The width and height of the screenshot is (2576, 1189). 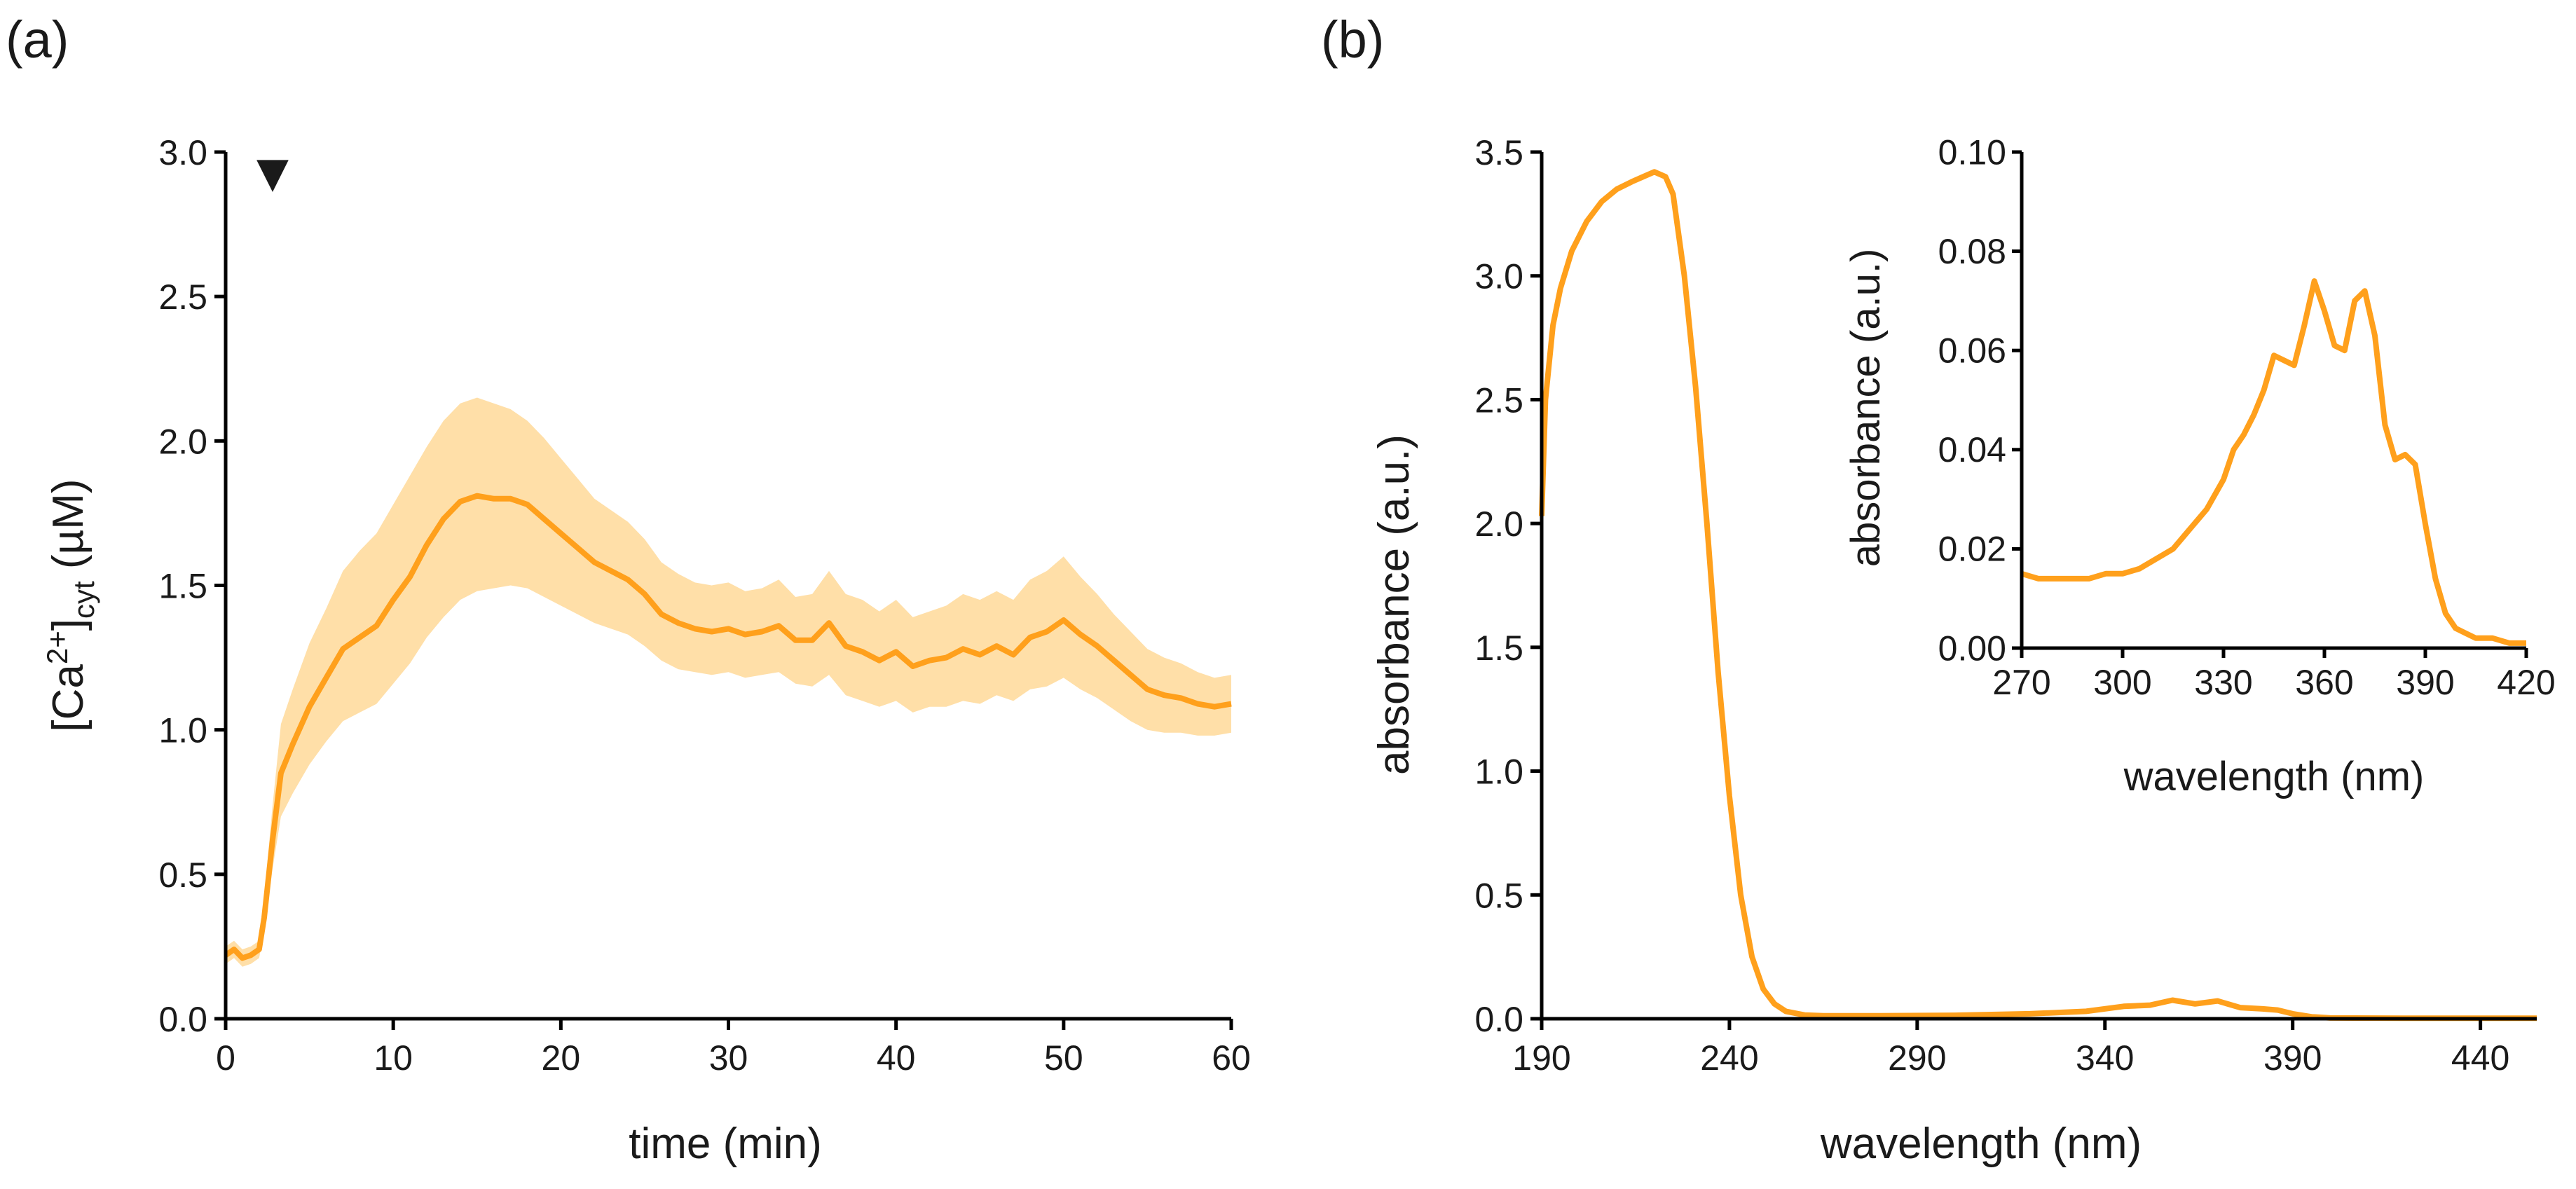 I want to click on chart-a-y-tick-label: 2.5, so click(x=183, y=297).